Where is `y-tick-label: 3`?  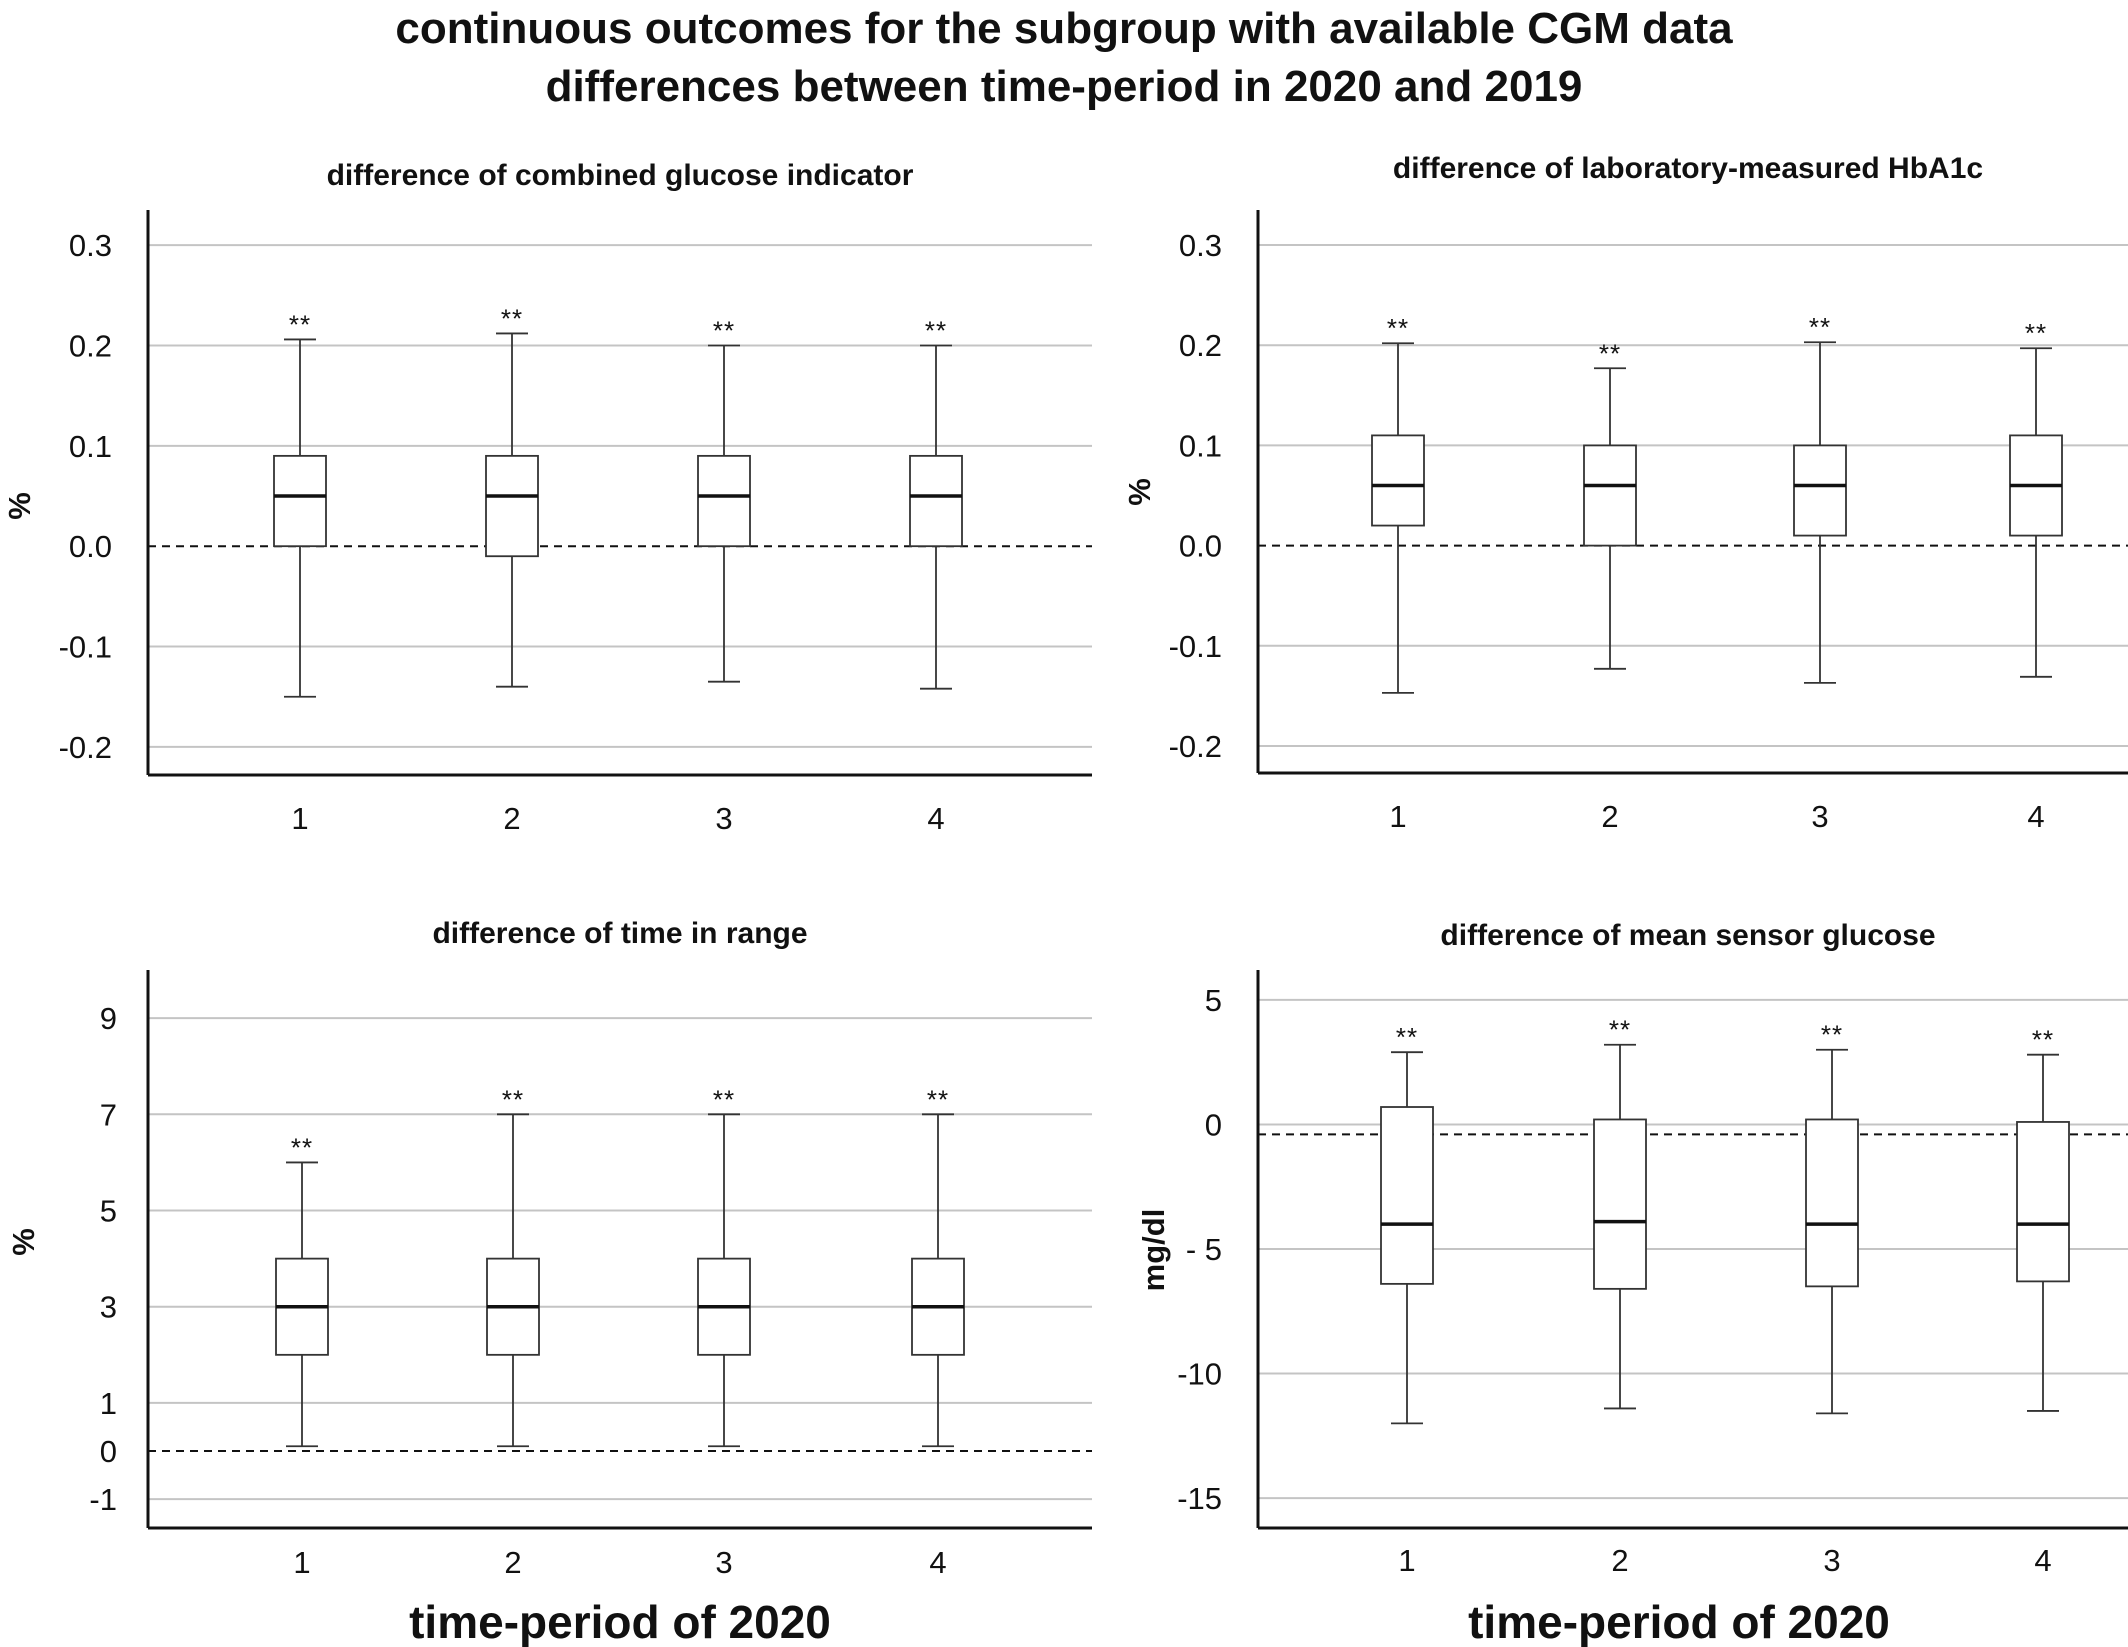 y-tick-label: 3 is located at coordinates (108, 1307).